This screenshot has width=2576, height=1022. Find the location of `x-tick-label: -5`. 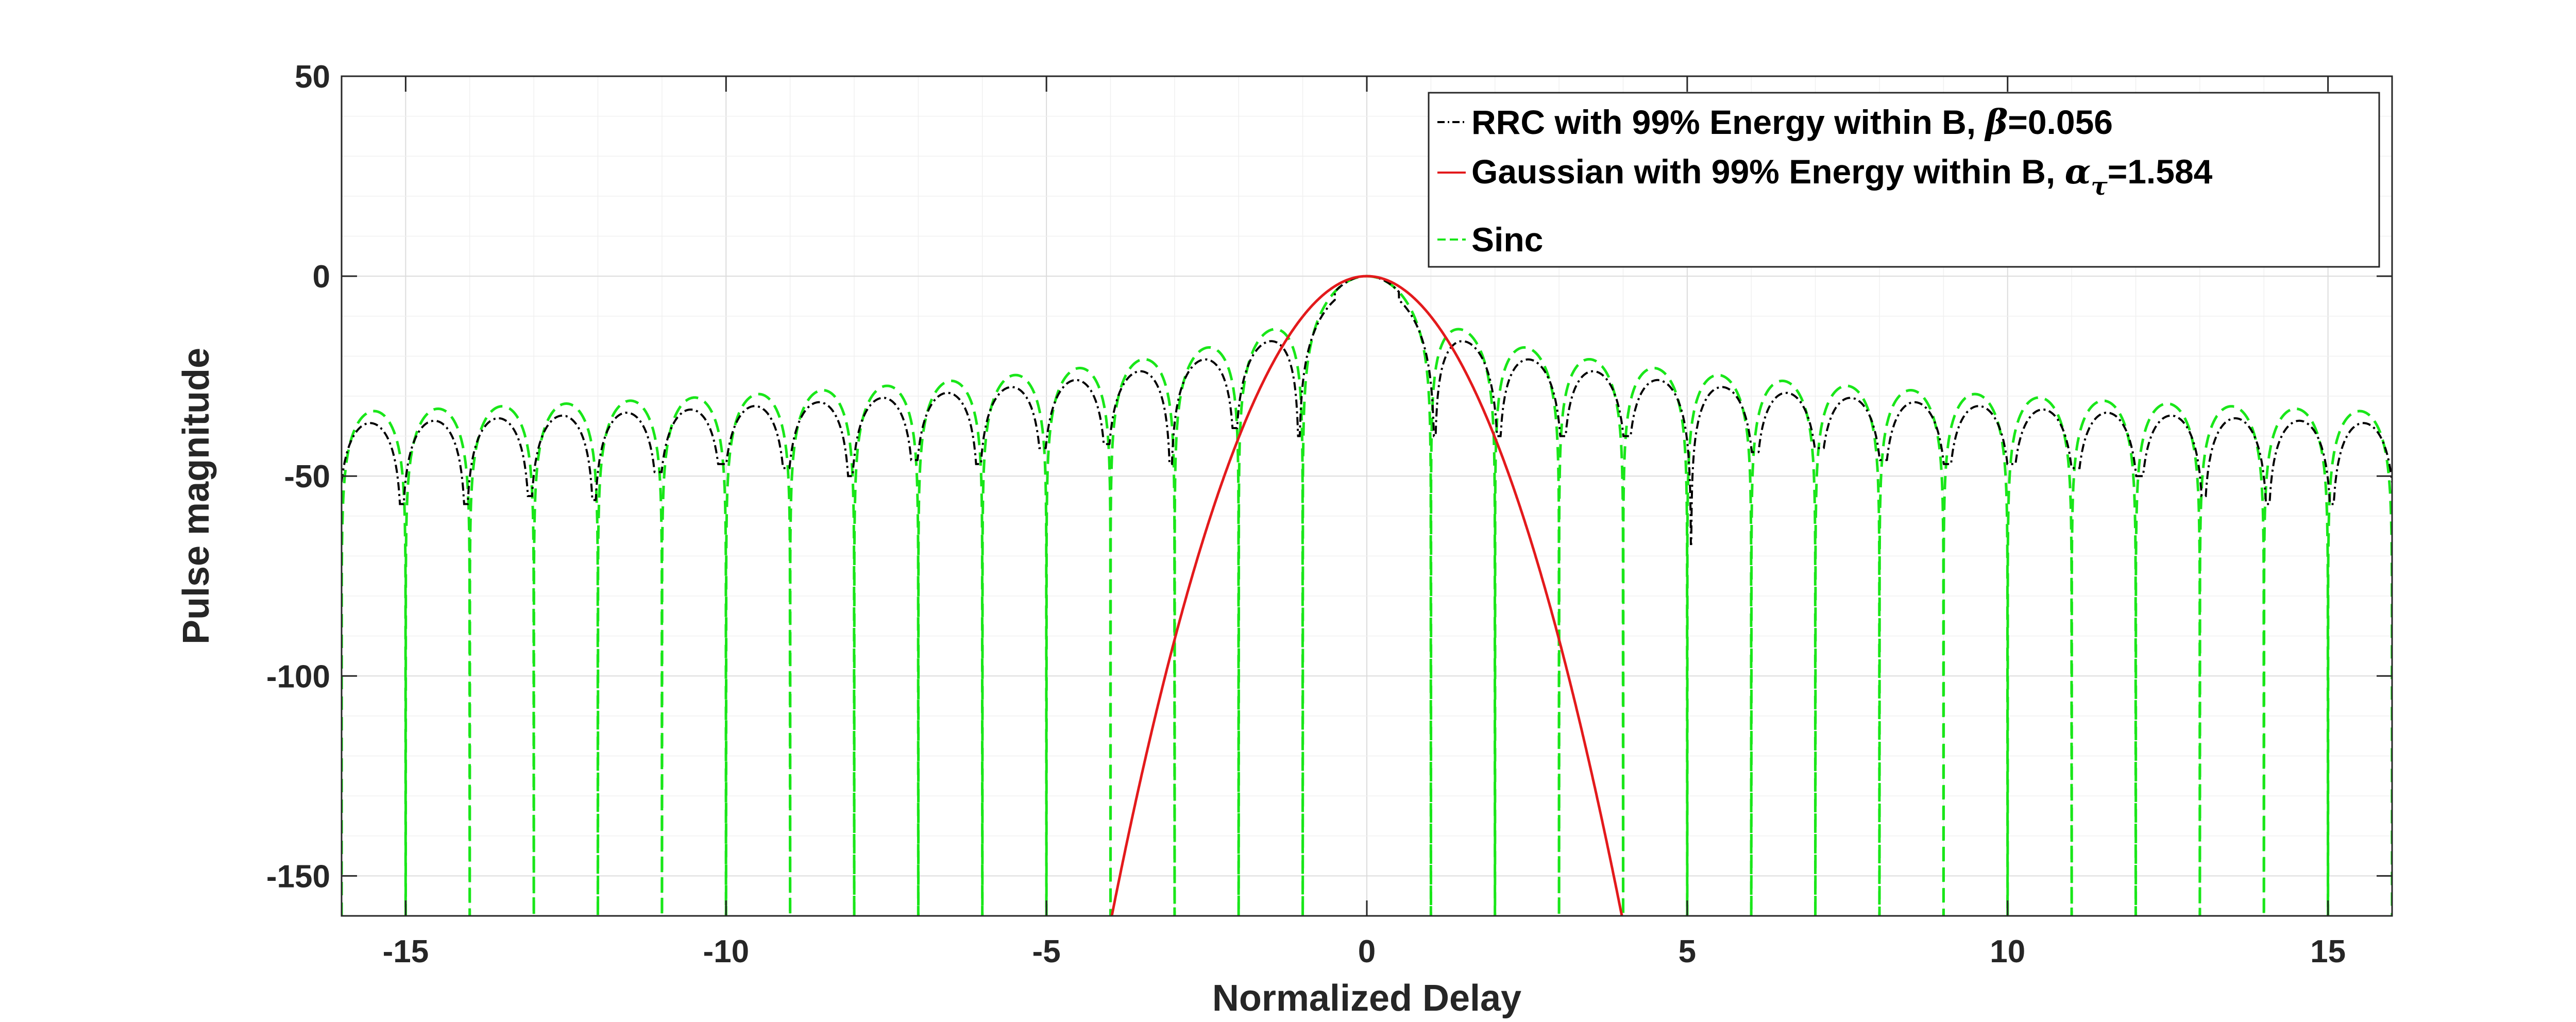

x-tick-label: -5 is located at coordinates (1046, 951).